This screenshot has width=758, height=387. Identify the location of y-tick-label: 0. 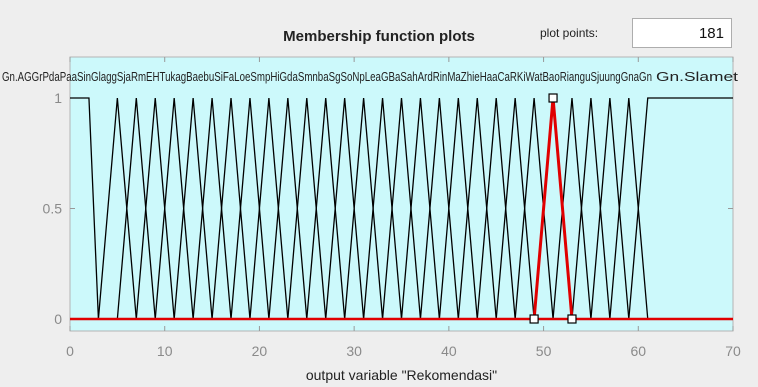
(58, 319).